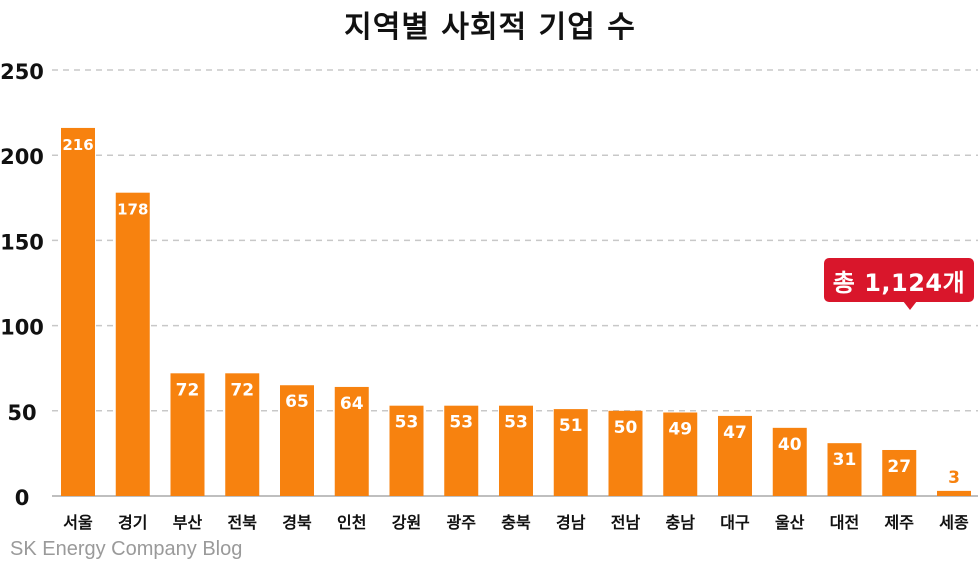  Describe the element at coordinates (681, 522) in the screenshot. I see `category-label: 충남` at that location.